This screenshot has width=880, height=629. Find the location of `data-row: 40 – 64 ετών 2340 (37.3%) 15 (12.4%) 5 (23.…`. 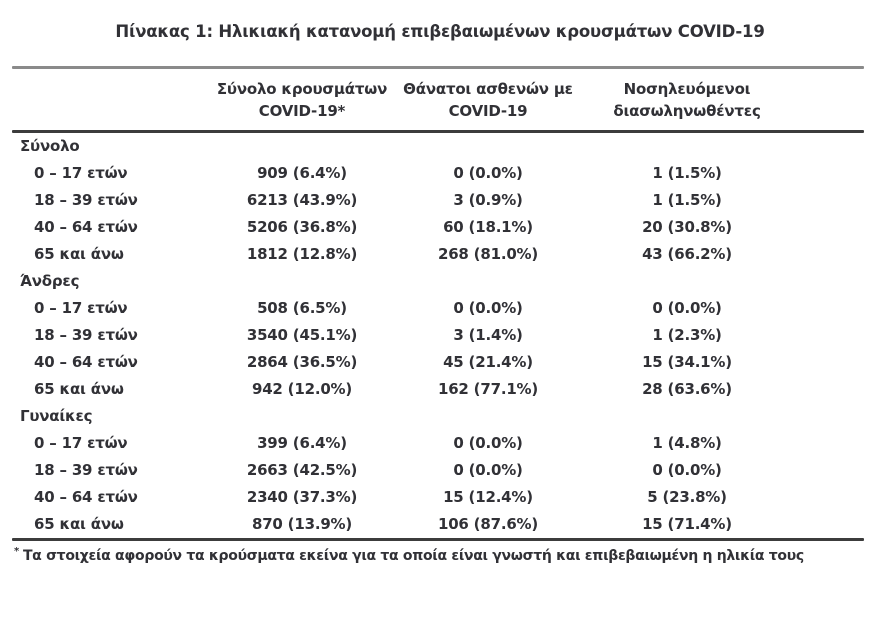

data-row: 40 – 64 ετών 2340 (37.3%) 15 (12.4%) 5 (23.… is located at coordinates (438, 497).